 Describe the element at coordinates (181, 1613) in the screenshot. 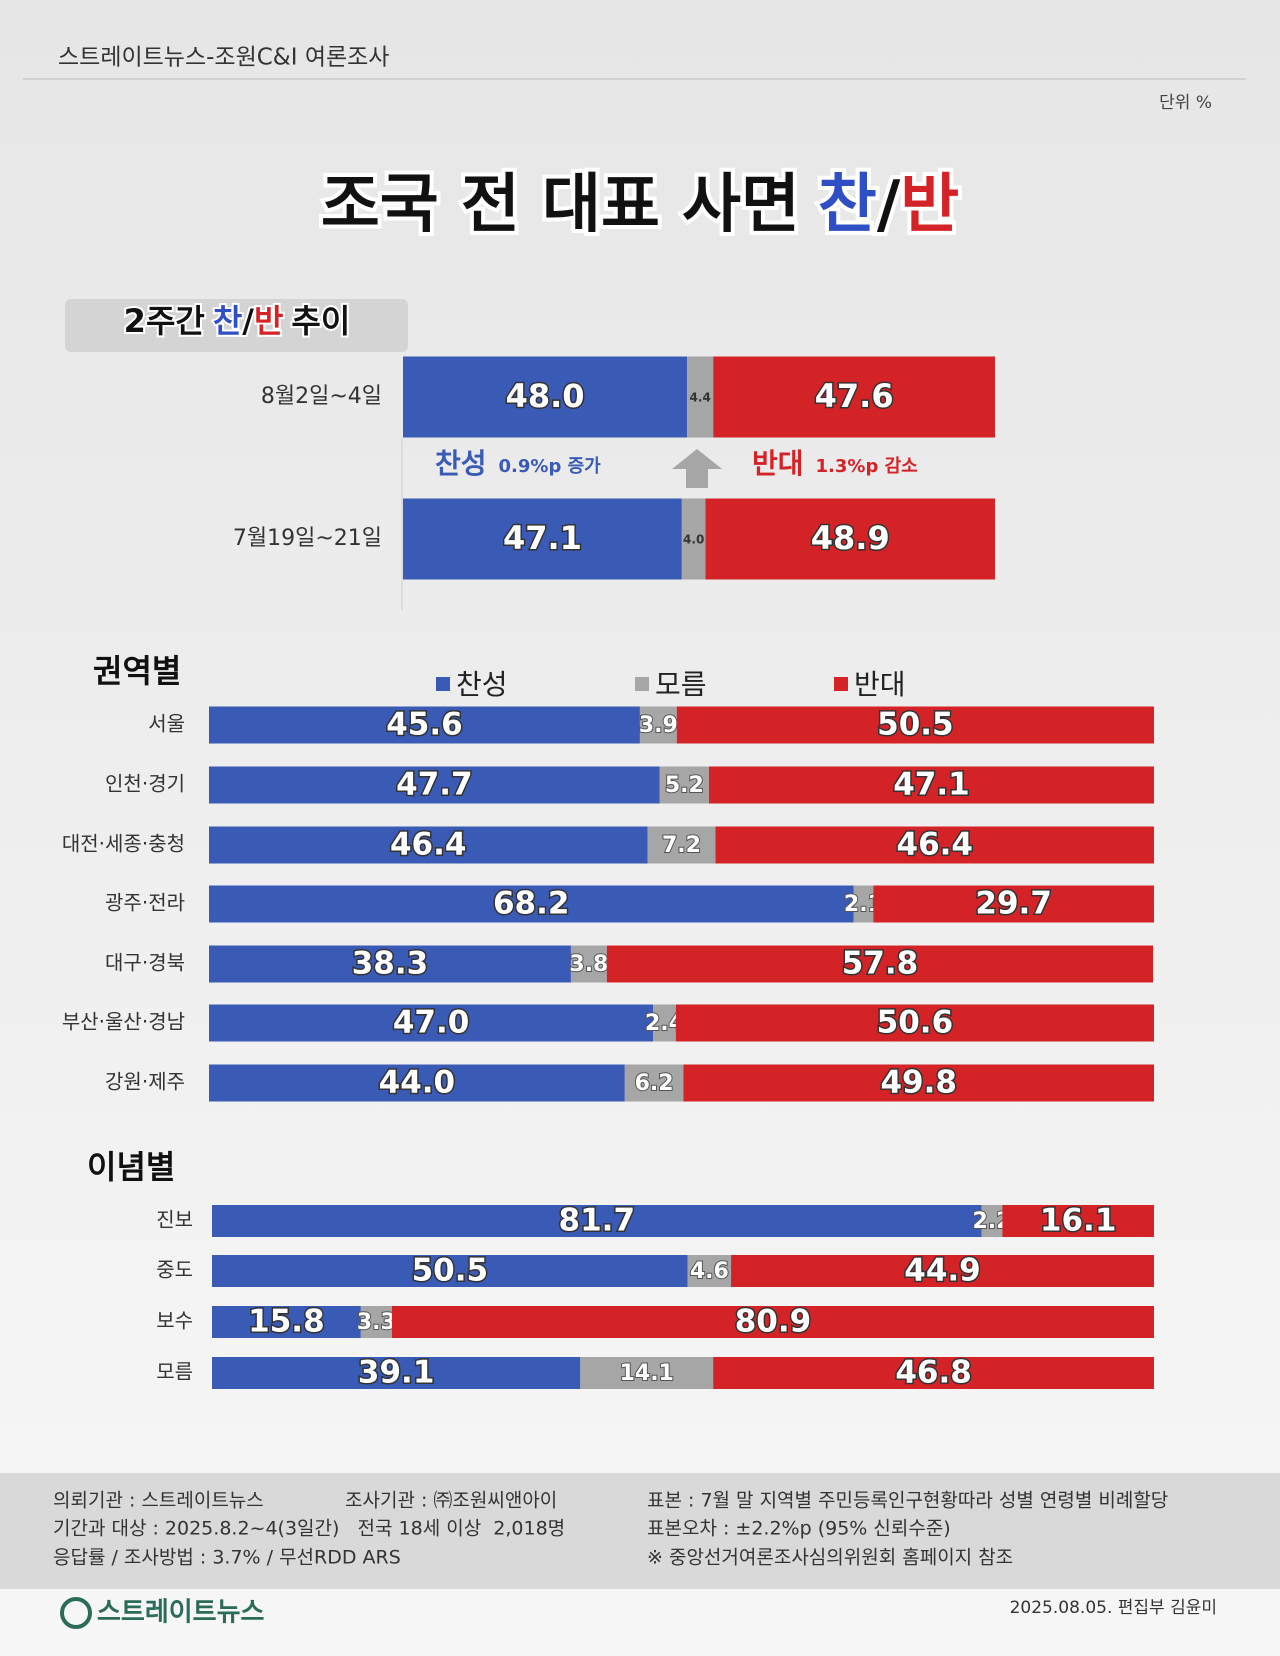

I see `logo: 스트레이트뉴스` at that location.